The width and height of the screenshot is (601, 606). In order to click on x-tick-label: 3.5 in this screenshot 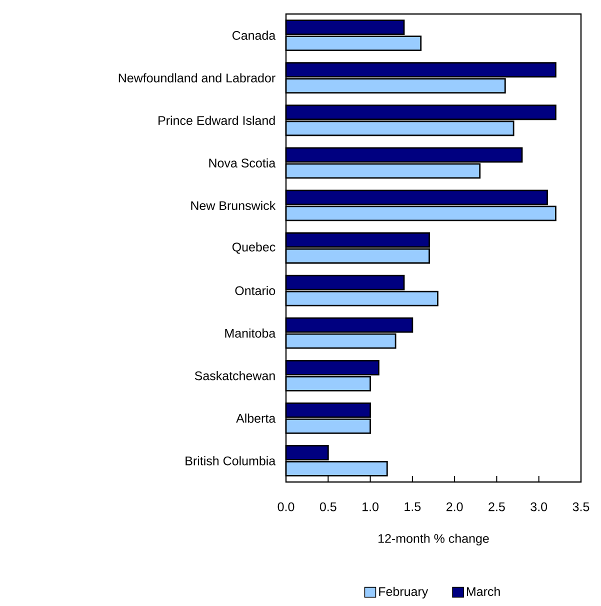, I will do `click(581, 507)`.